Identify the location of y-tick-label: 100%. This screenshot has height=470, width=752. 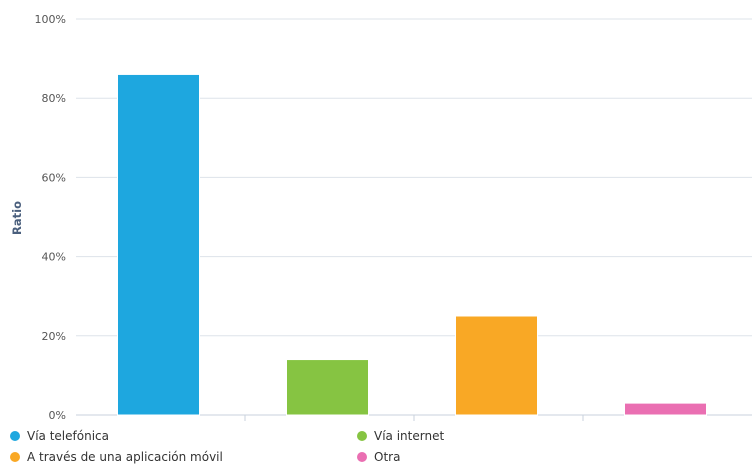
(50, 19).